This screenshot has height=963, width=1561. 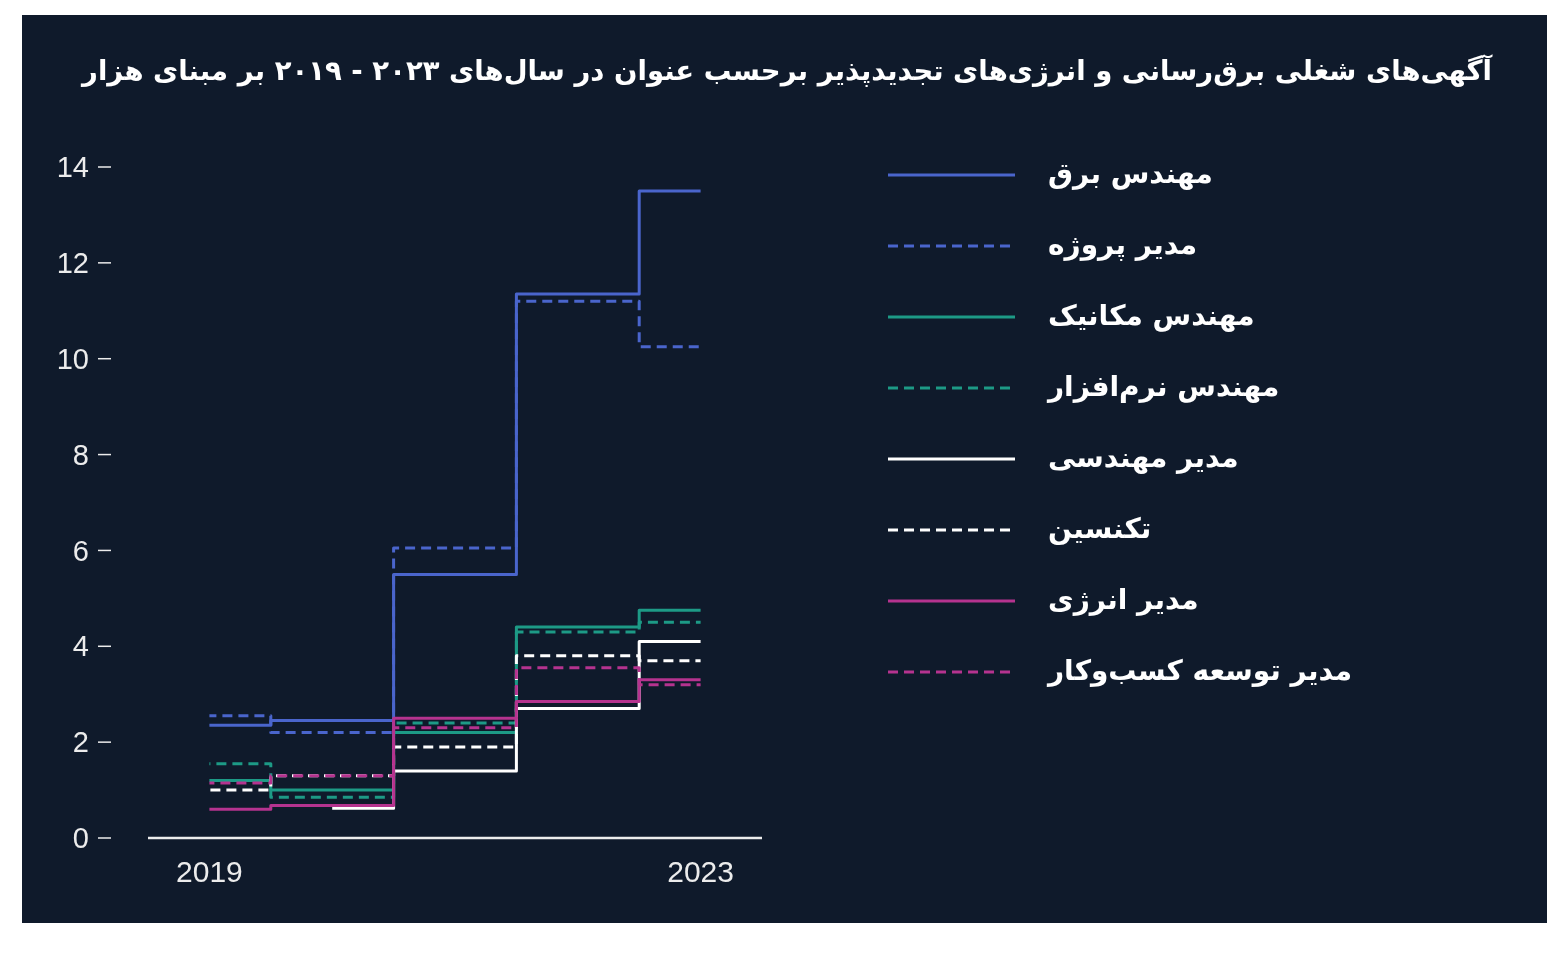 I want to click on y-tick-label: 4, so click(x=80, y=646).